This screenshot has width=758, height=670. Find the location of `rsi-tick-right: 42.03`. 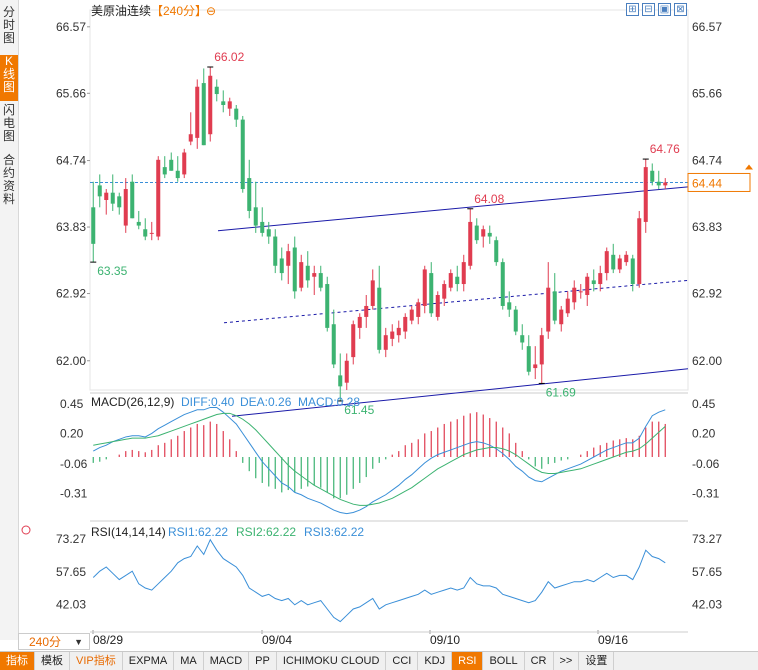

rsi-tick-right: 42.03 is located at coordinates (707, 605).